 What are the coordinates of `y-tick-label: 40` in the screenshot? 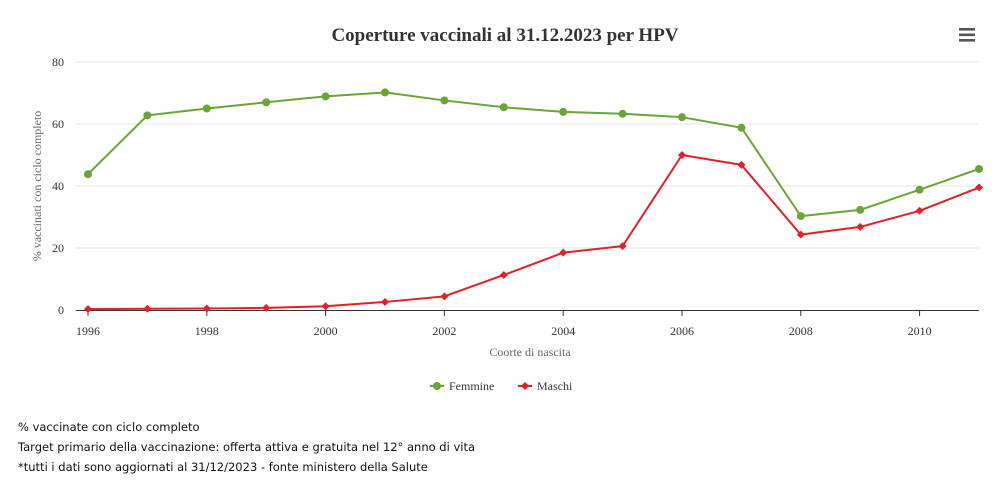 It's located at (58, 186).